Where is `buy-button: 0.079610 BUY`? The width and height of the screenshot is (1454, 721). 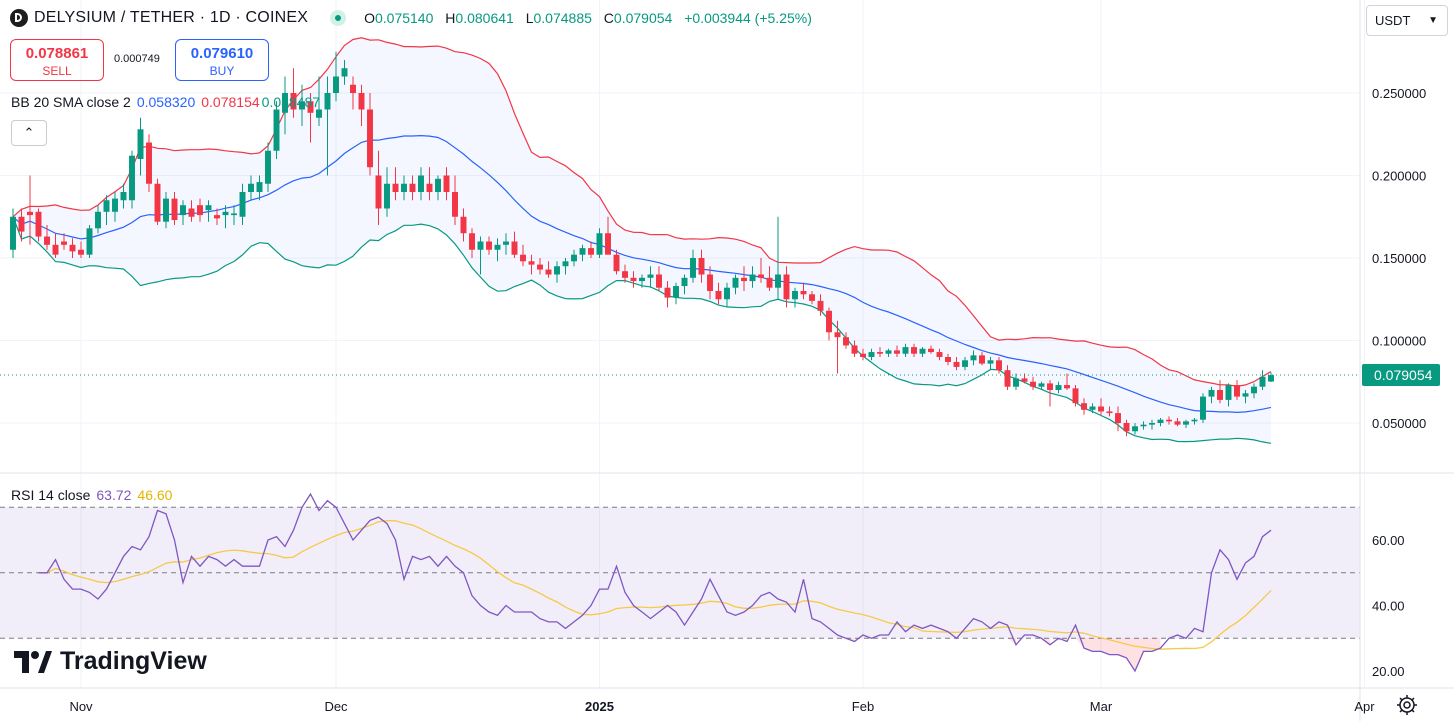
buy-button: 0.079610 BUY is located at coordinates (222, 60).